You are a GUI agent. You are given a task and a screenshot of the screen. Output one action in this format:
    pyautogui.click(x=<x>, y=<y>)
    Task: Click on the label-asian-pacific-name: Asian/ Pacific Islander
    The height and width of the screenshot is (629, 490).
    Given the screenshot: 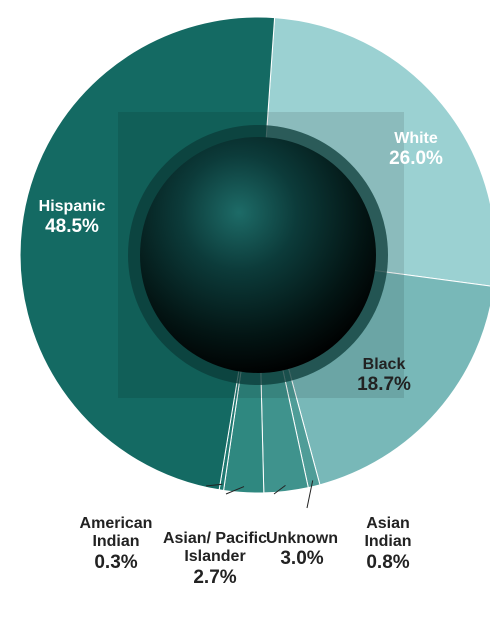 What is the action you would take?
    pyautogui.click(x=215, y=548)
    